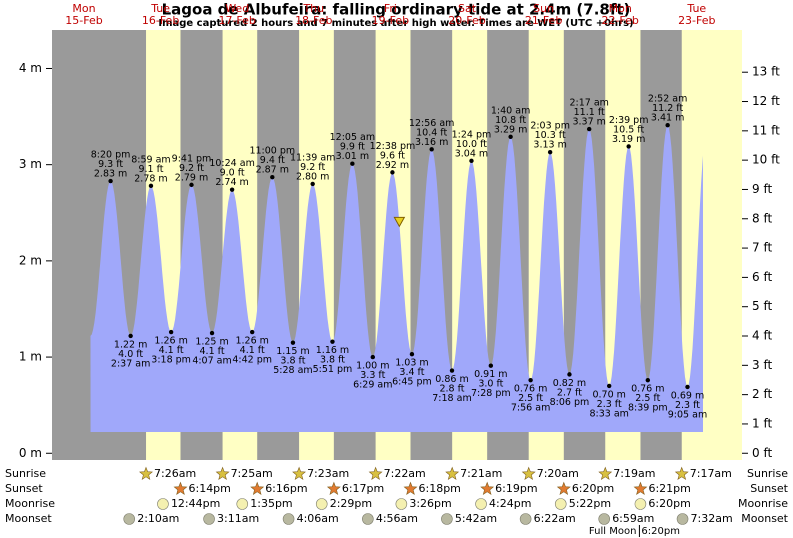 The width and height of the screenshot is (793, 538). Describe the element at coordinates (634, 473) in the screenshot. I see `row-time: 7:19am` at that location.